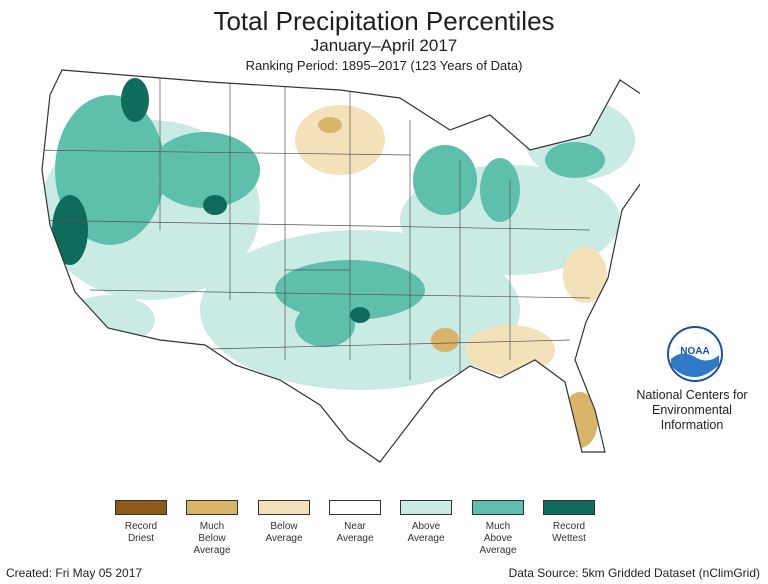 The height and width of the screenshot is (584, 768). Describe the element at coordinates (284, 532) in the screenshot. I see `legend-label: Below Average` at that location.